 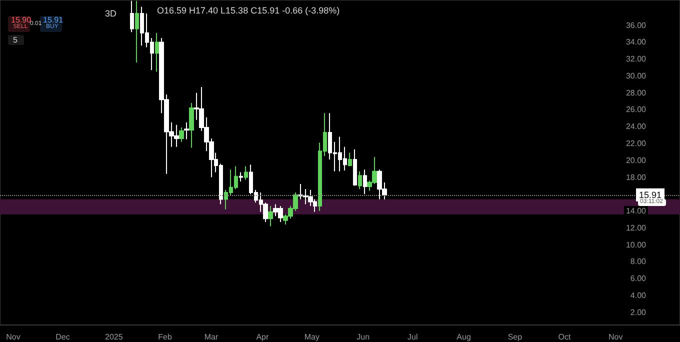 What do you see at coordinates (636, 93) in the screenshot?
I see `y-tick-label: 28.00` at bounding box center [636, 93].